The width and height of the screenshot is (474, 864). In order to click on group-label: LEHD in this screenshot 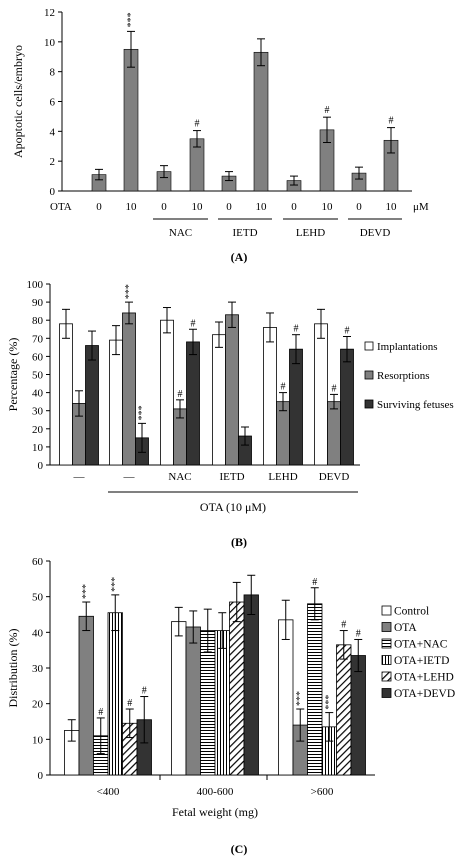, I will do `click(310, 233)`.